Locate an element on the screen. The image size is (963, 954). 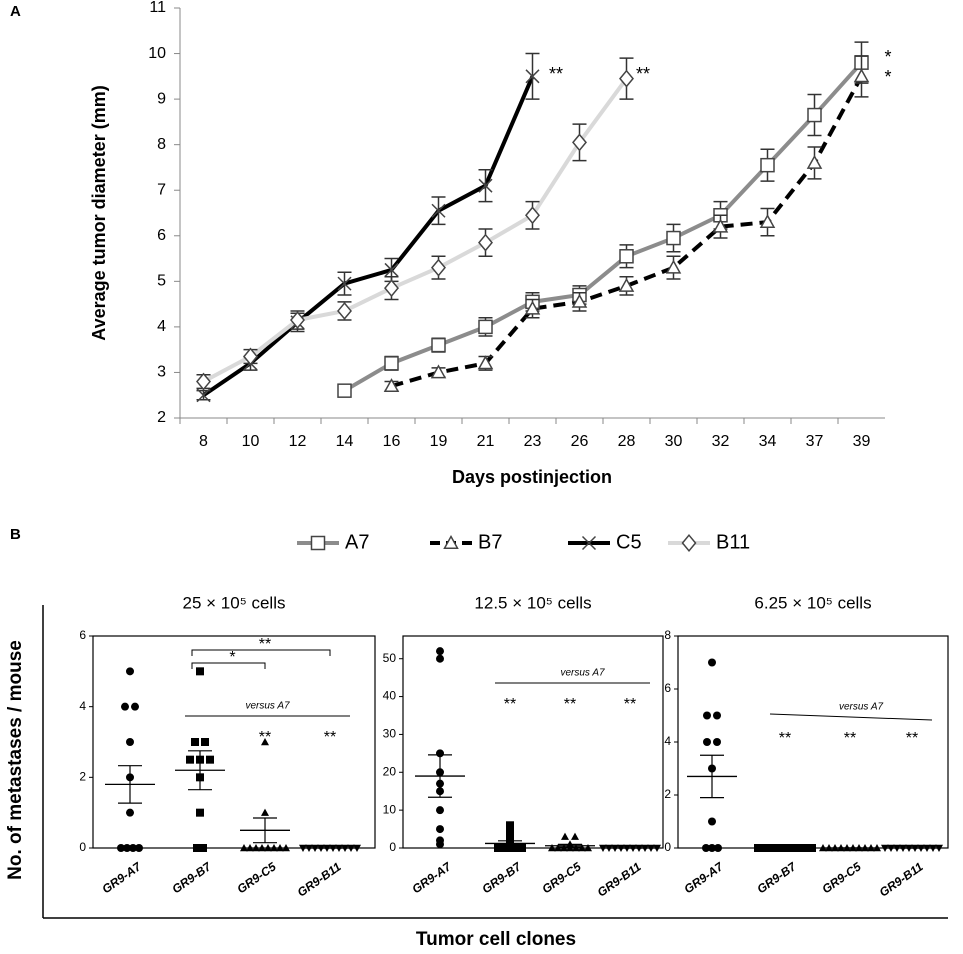
subplot-title: 12.5 × 10⁵ cells is located at coordinates (532, 602).